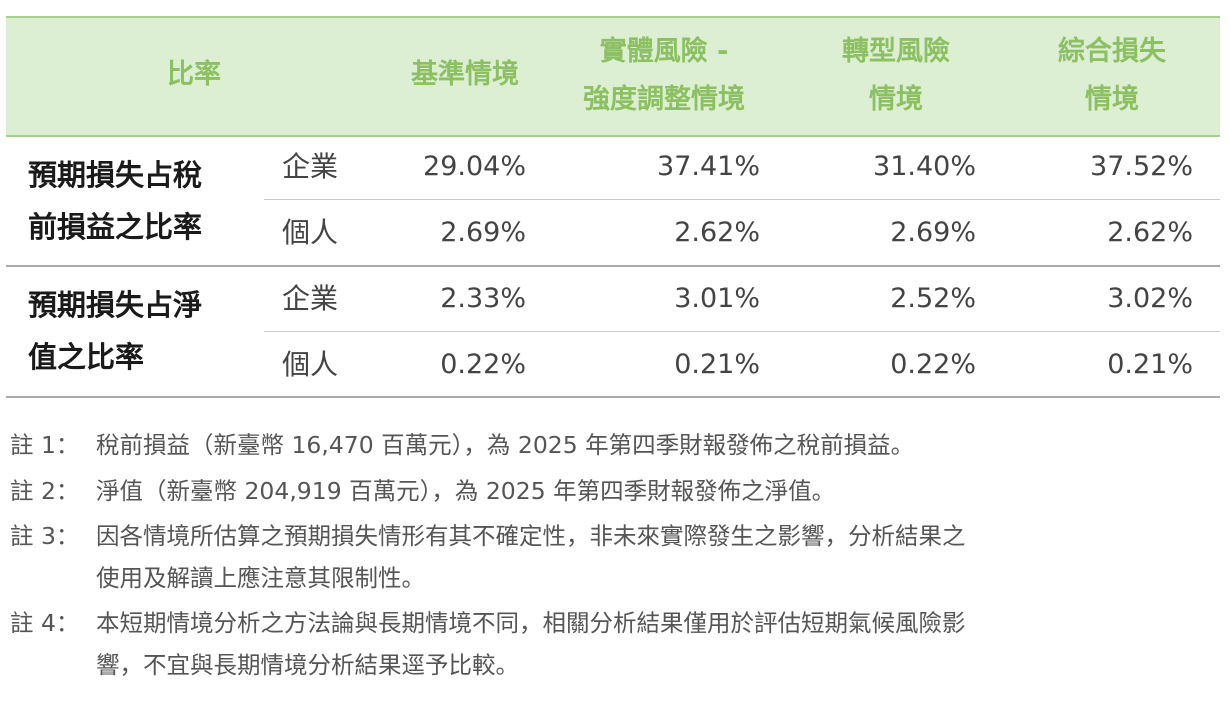  I want to click on cell-transition: 31.40%, so click(924, 166).